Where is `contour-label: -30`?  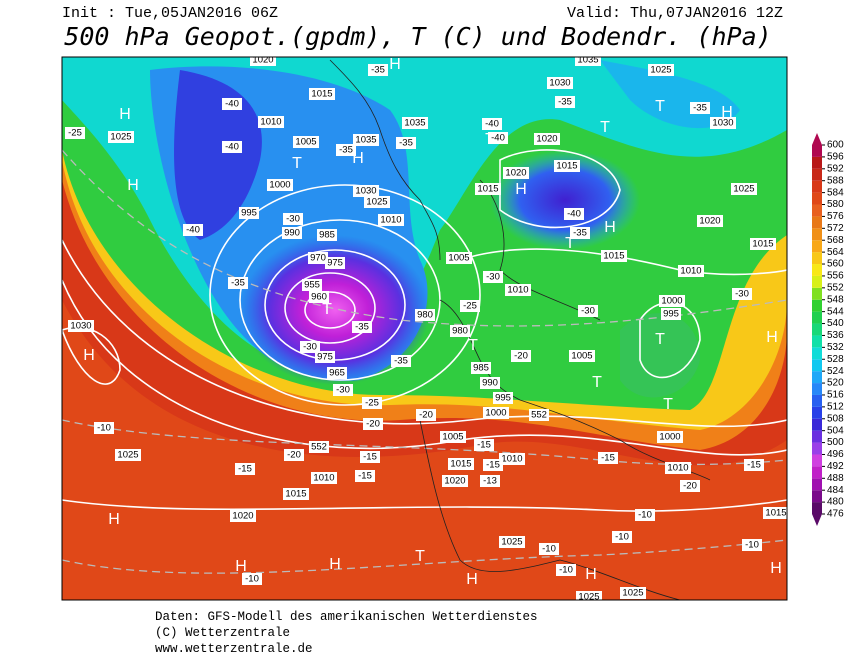 contour-label: -30 is located at coordinates (588, 311).